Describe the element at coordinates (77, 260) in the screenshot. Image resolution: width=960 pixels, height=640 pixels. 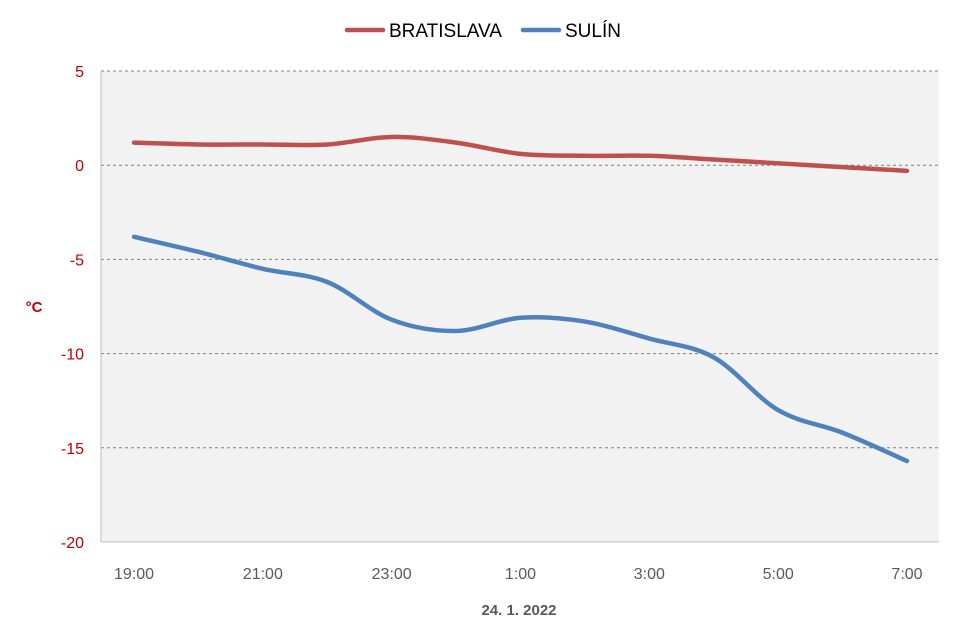
I see `y-tick-label: -5` at that location.